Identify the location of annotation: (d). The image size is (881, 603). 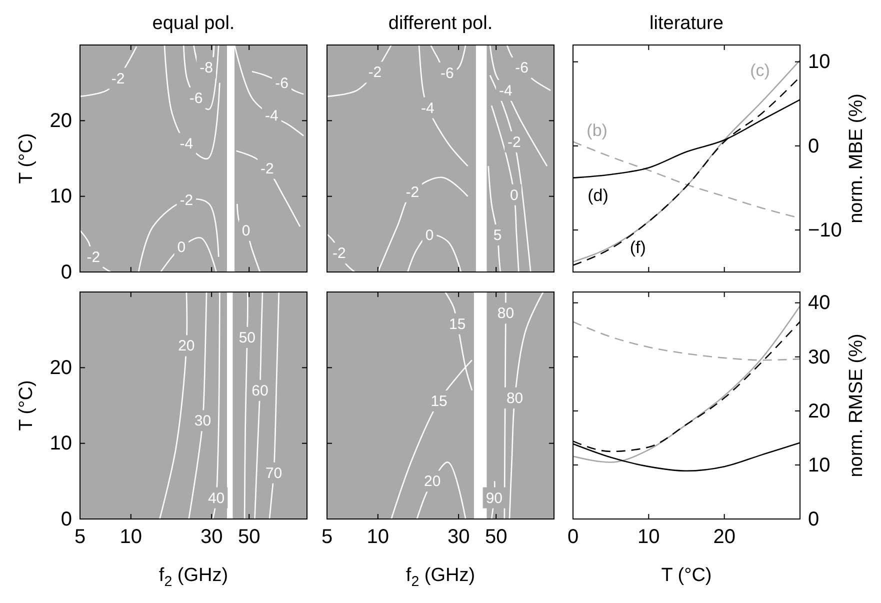
(598, 194).